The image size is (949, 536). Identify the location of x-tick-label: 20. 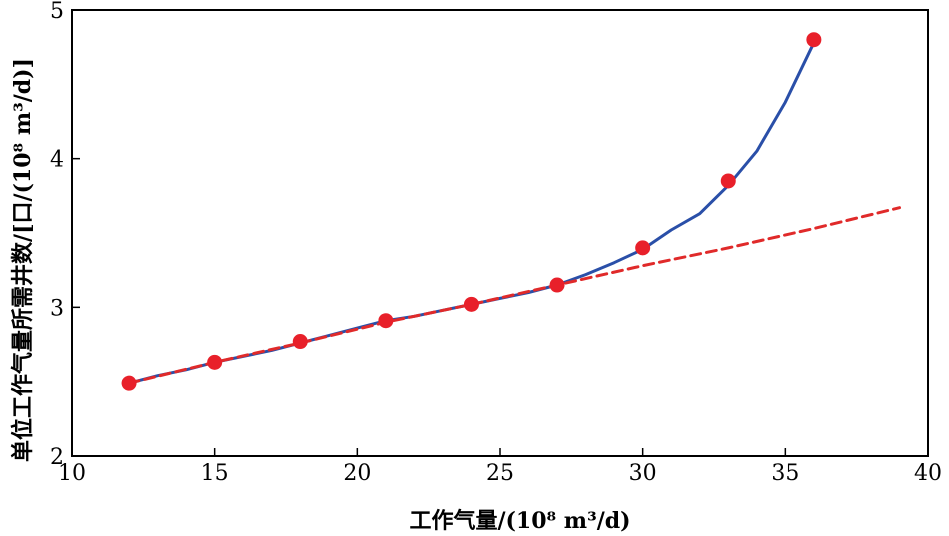
(357, 473).